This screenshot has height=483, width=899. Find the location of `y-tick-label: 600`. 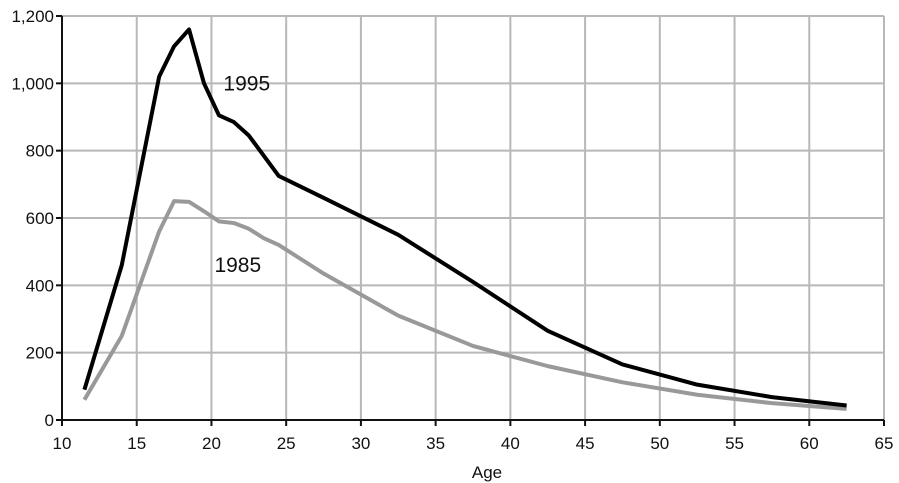

y-tick-label: 600 is located at coordinates (40, 218).